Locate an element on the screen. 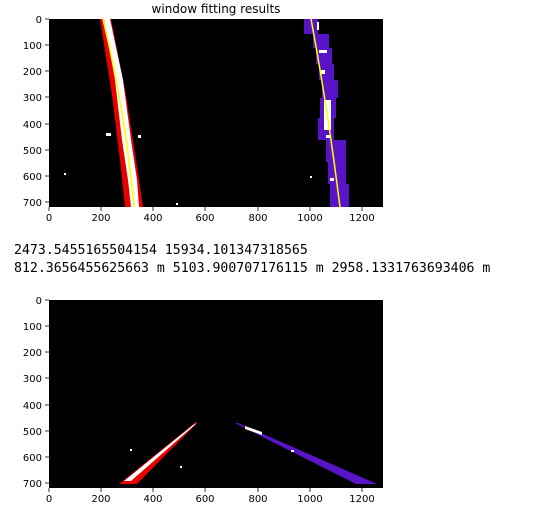 This screenshot has height=518, width=533. right-lane-region is located at coordinates (306, 453).